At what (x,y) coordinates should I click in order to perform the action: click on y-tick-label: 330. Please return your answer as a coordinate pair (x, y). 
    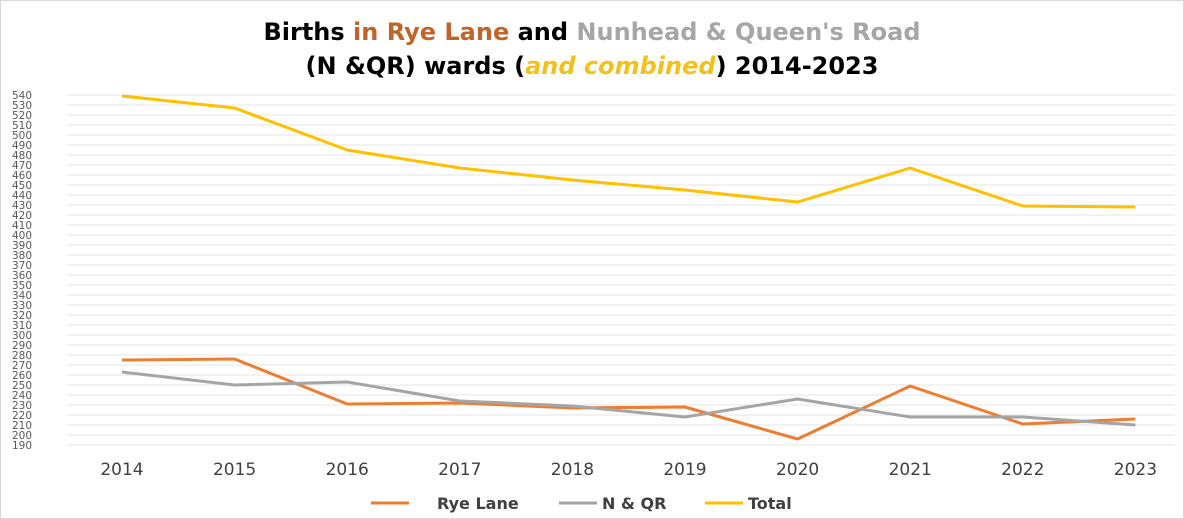
    Looking at the image, I should click on (22, 306).